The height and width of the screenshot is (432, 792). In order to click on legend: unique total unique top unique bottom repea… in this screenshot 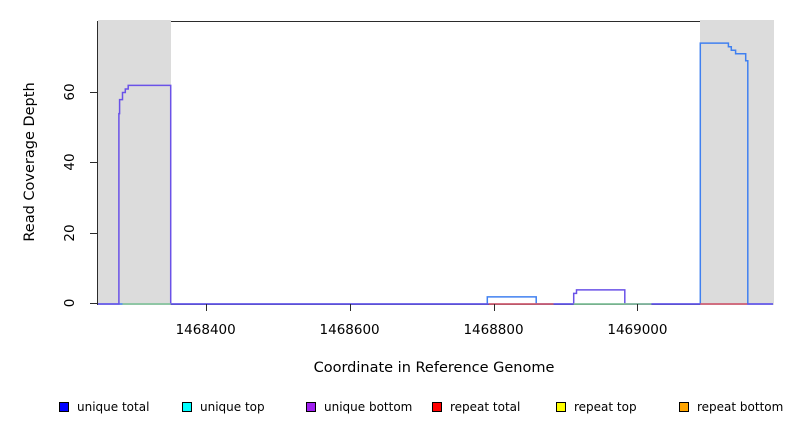, I will do `click(396, 408)`.